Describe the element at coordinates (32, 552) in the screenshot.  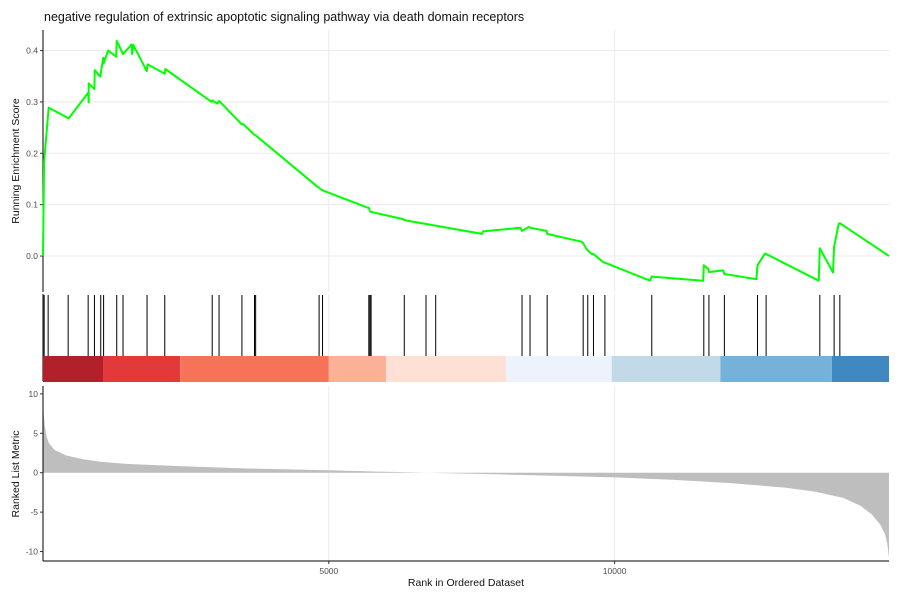
I see `y-tick-label: -10` at that location.